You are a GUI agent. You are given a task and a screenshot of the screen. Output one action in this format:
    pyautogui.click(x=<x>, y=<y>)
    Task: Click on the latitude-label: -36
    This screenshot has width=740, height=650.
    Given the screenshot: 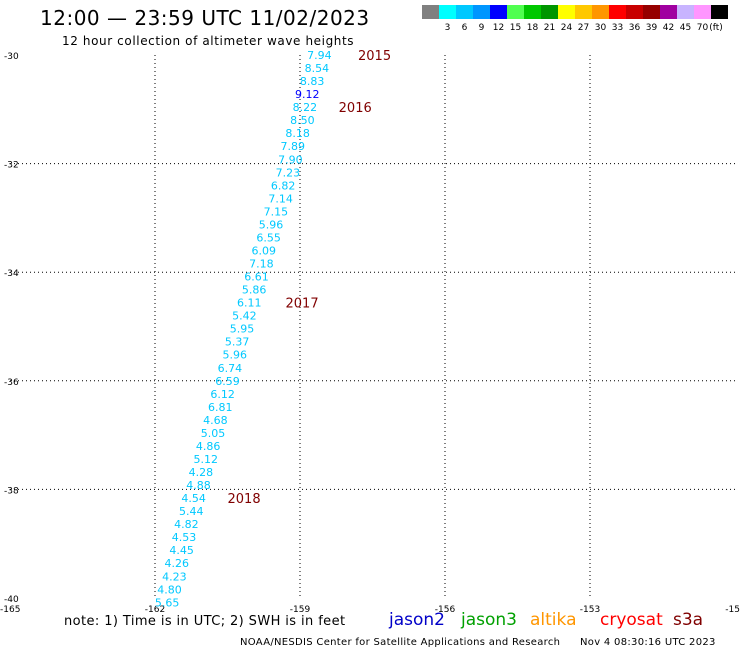 What is the action you would take?
    pyautogui.click(x=11, y=383)
    